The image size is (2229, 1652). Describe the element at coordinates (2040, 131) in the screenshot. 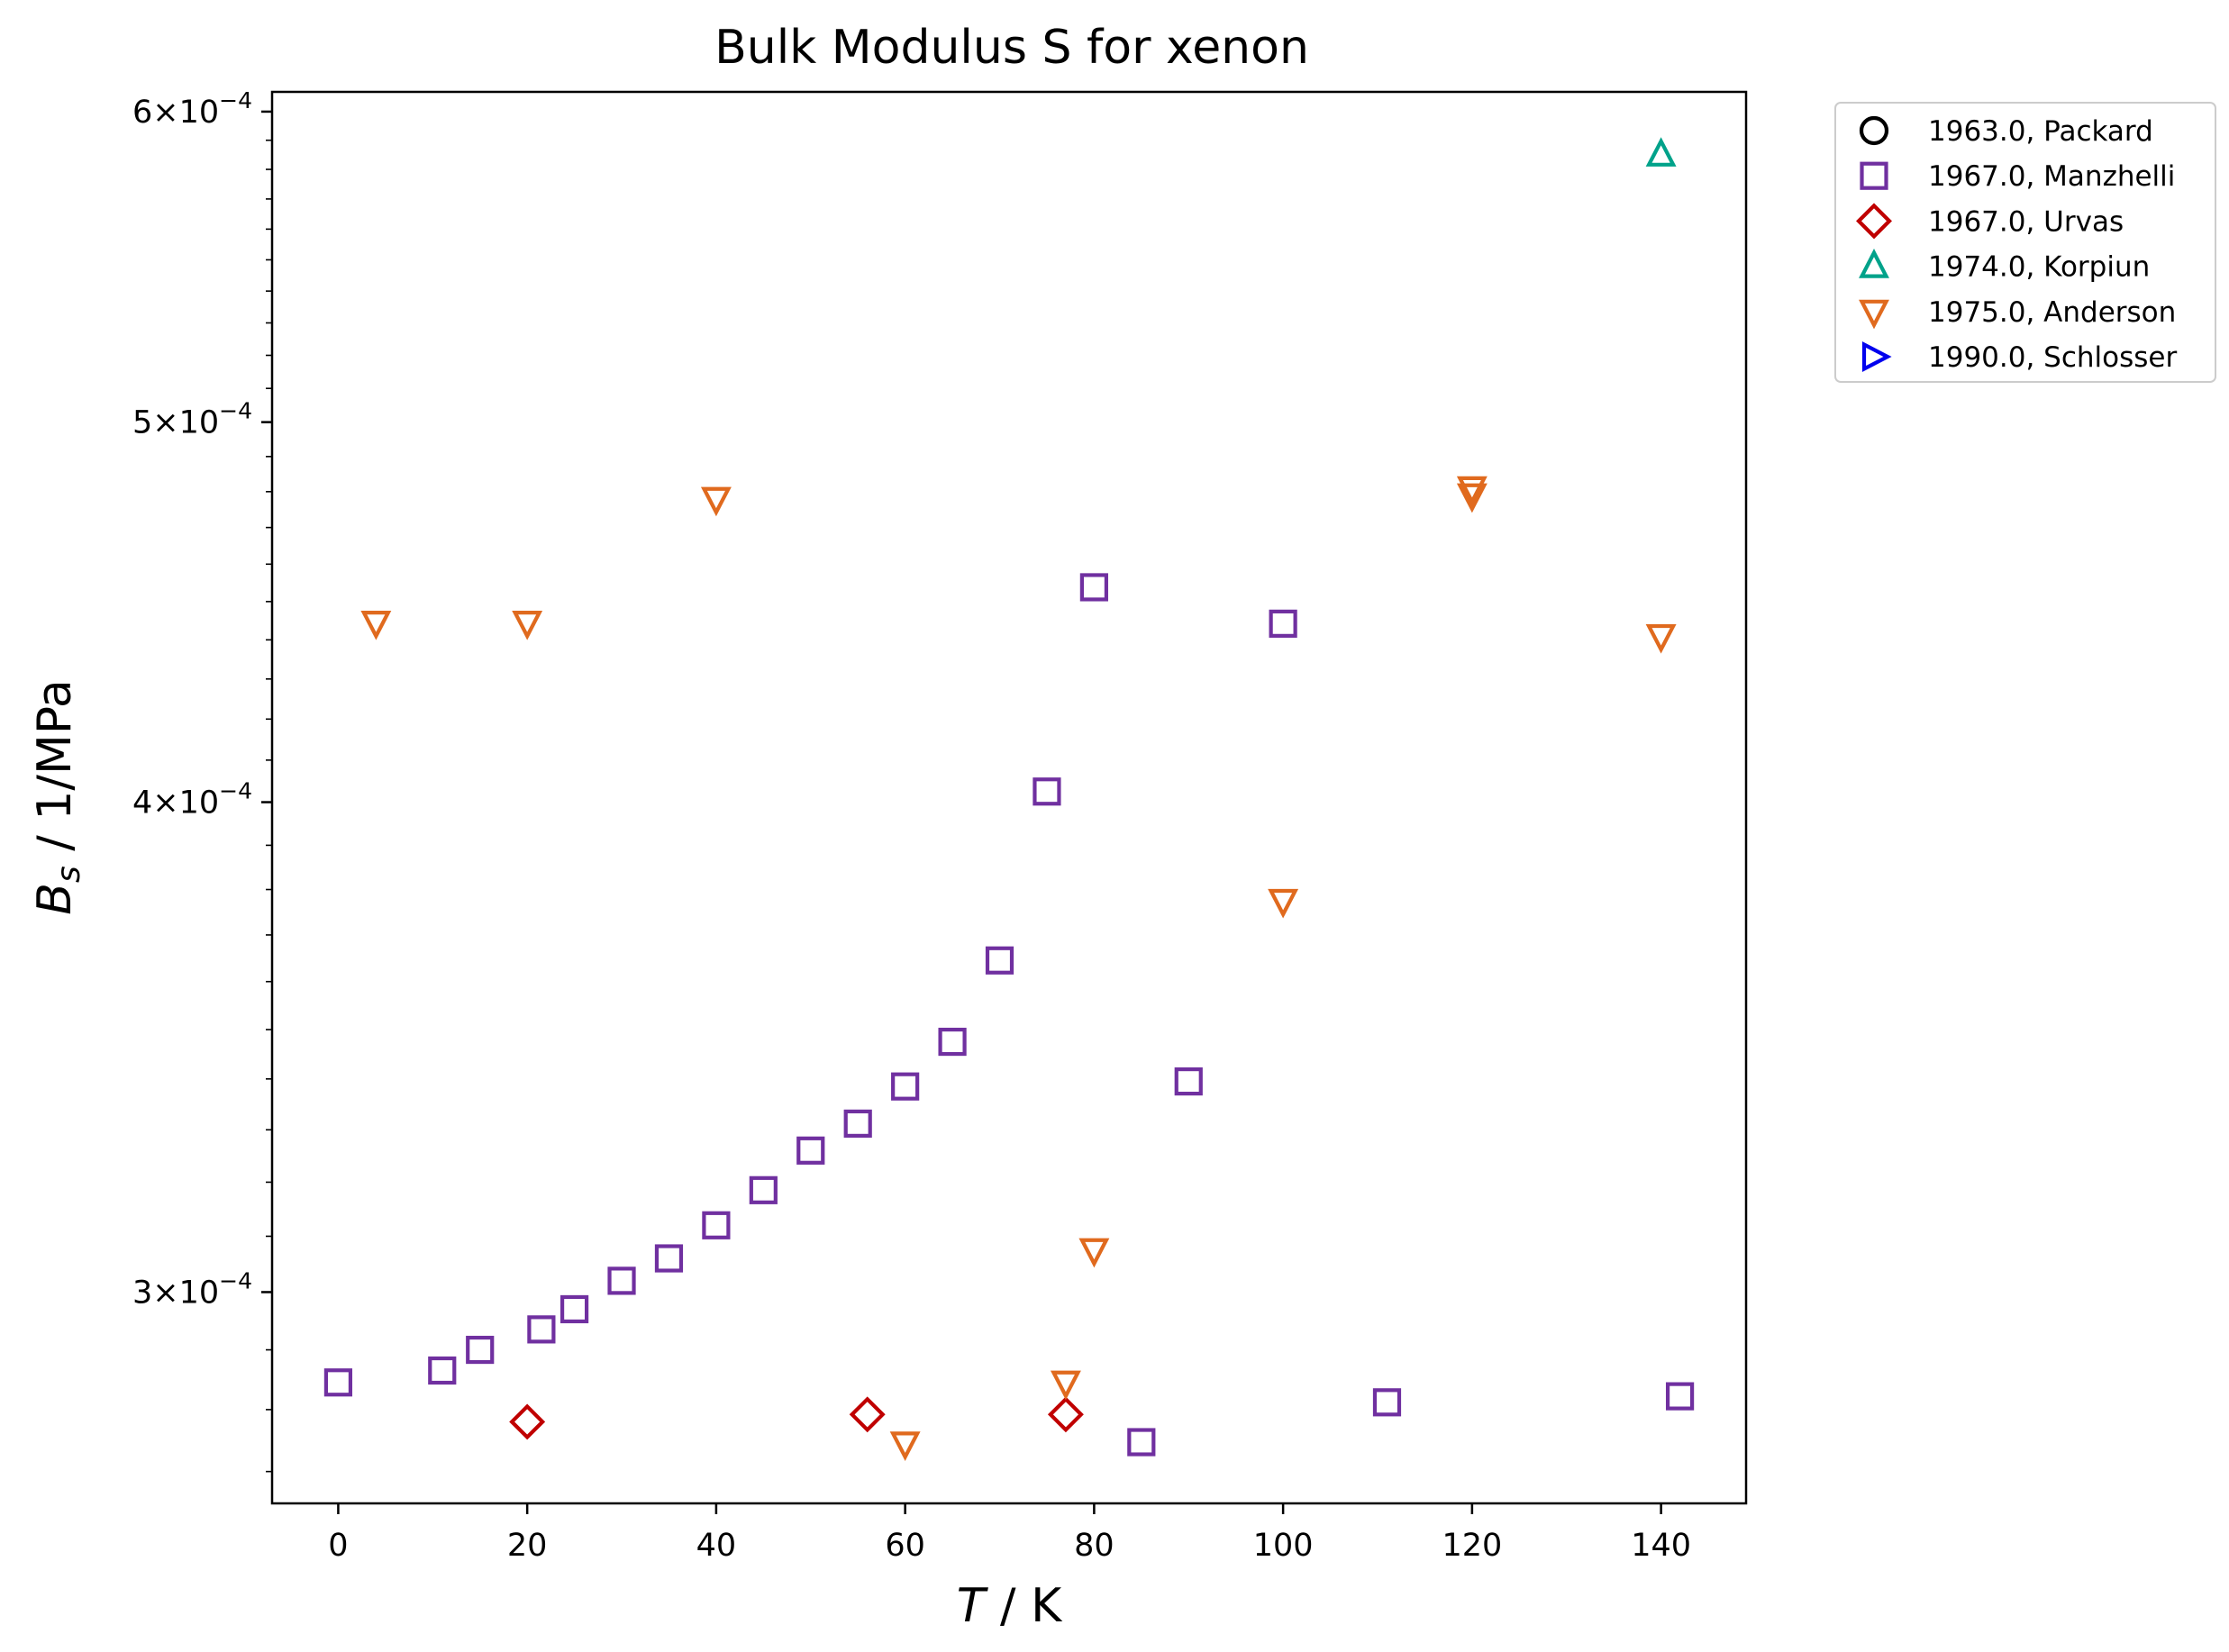

I see `legend-label: 1963.0, Packard` at that location.